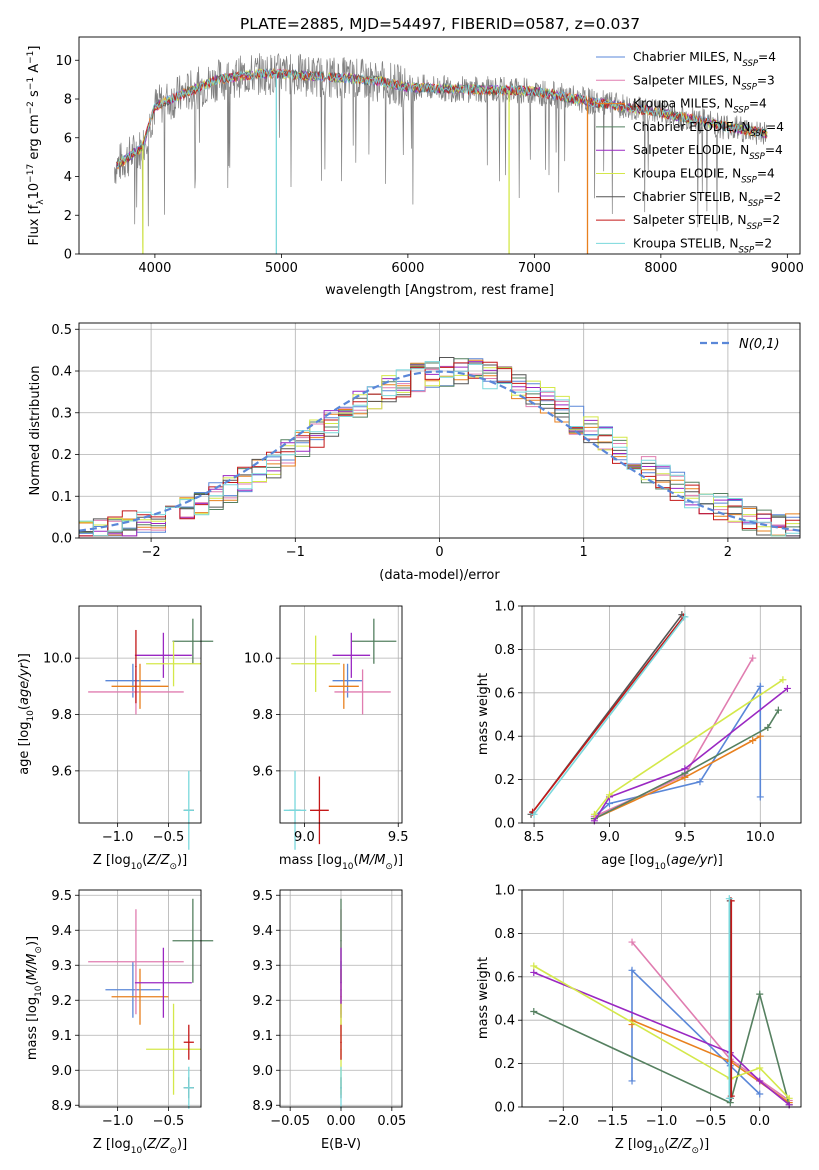 This screenshot has width=819, height=1170. What do you see at coordinates (504, 824) in the screenshot?
I see `weight_vs_age-ytick-label: 0.0` at bounding box center [504, 824].